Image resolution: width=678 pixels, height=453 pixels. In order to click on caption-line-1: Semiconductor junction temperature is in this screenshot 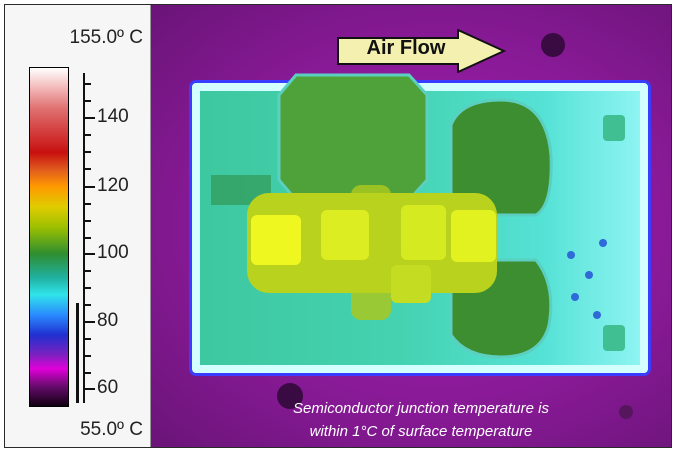, I will do `click(421, 408)`.